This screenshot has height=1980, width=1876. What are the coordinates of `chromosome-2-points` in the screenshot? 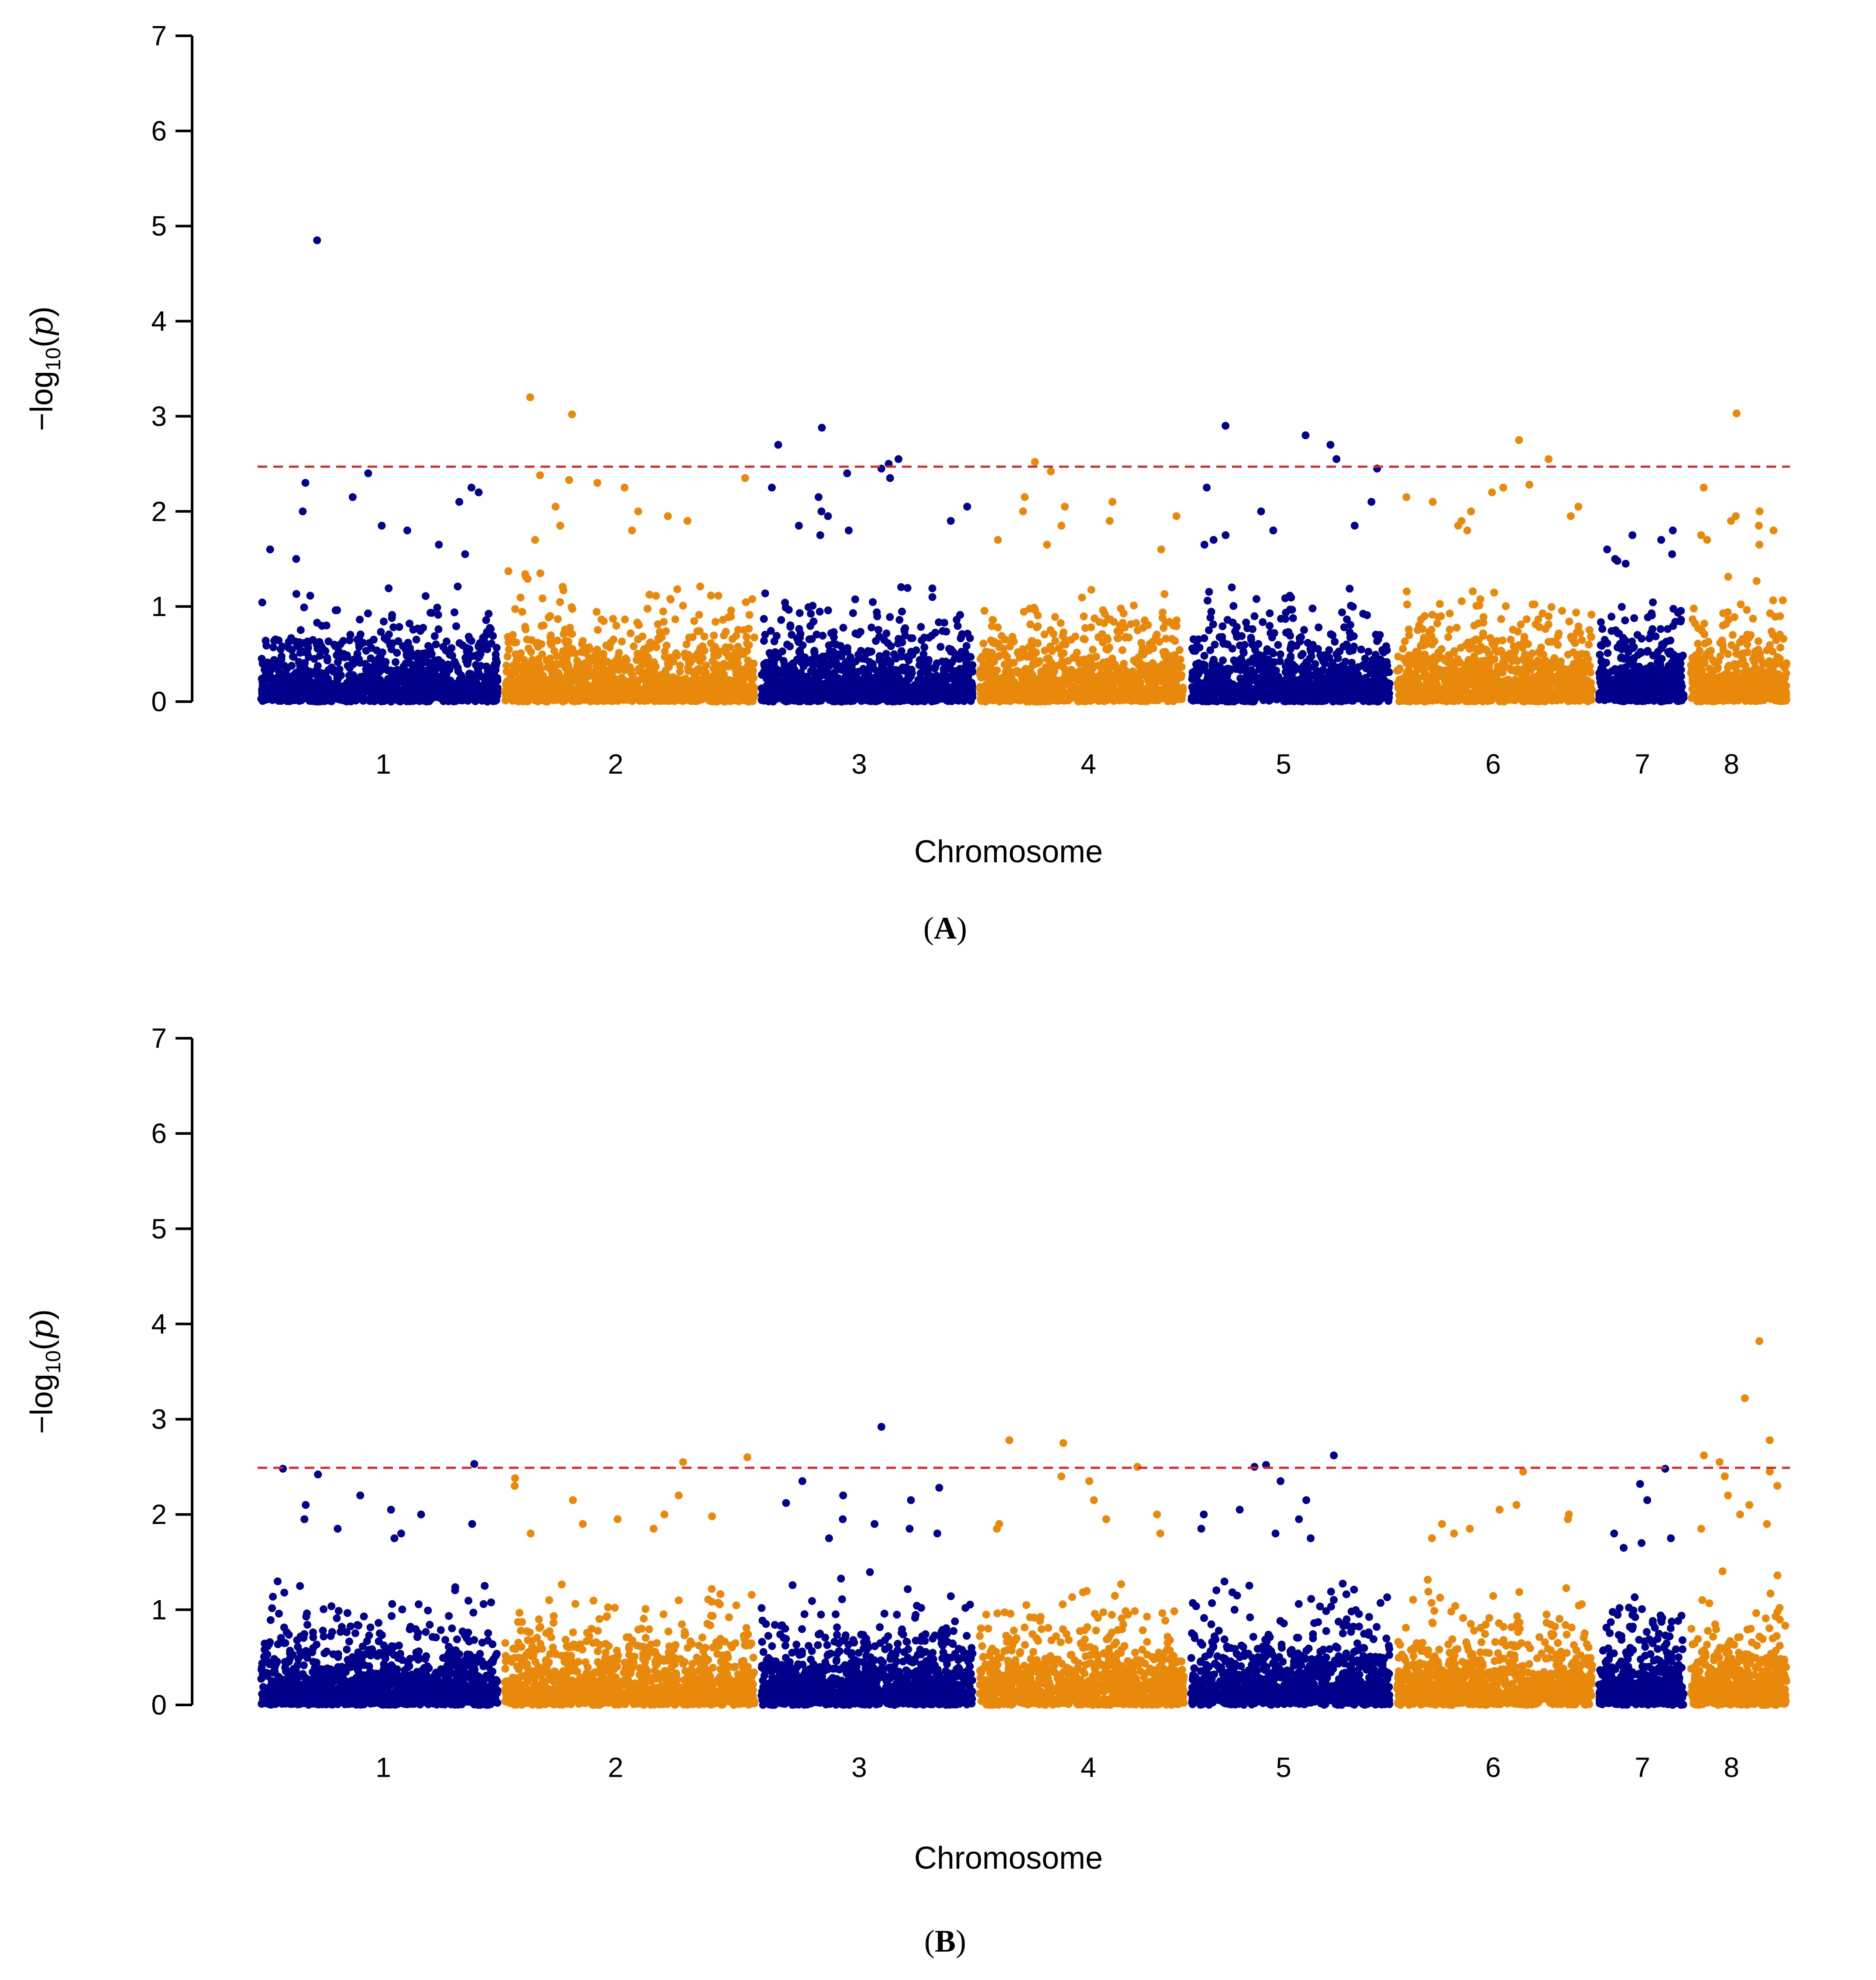 It's located at (629, 549).